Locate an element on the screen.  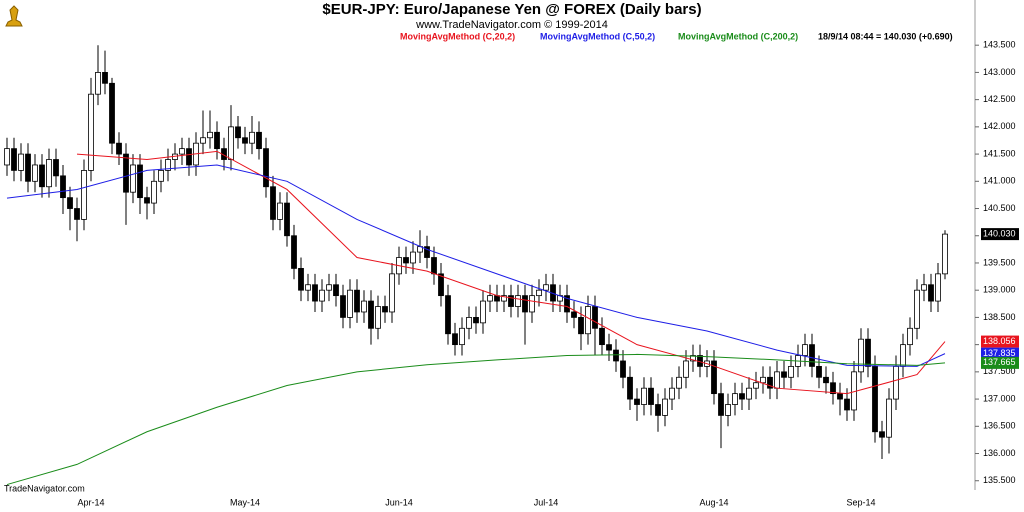
logo is located at coordinates (14, 16).